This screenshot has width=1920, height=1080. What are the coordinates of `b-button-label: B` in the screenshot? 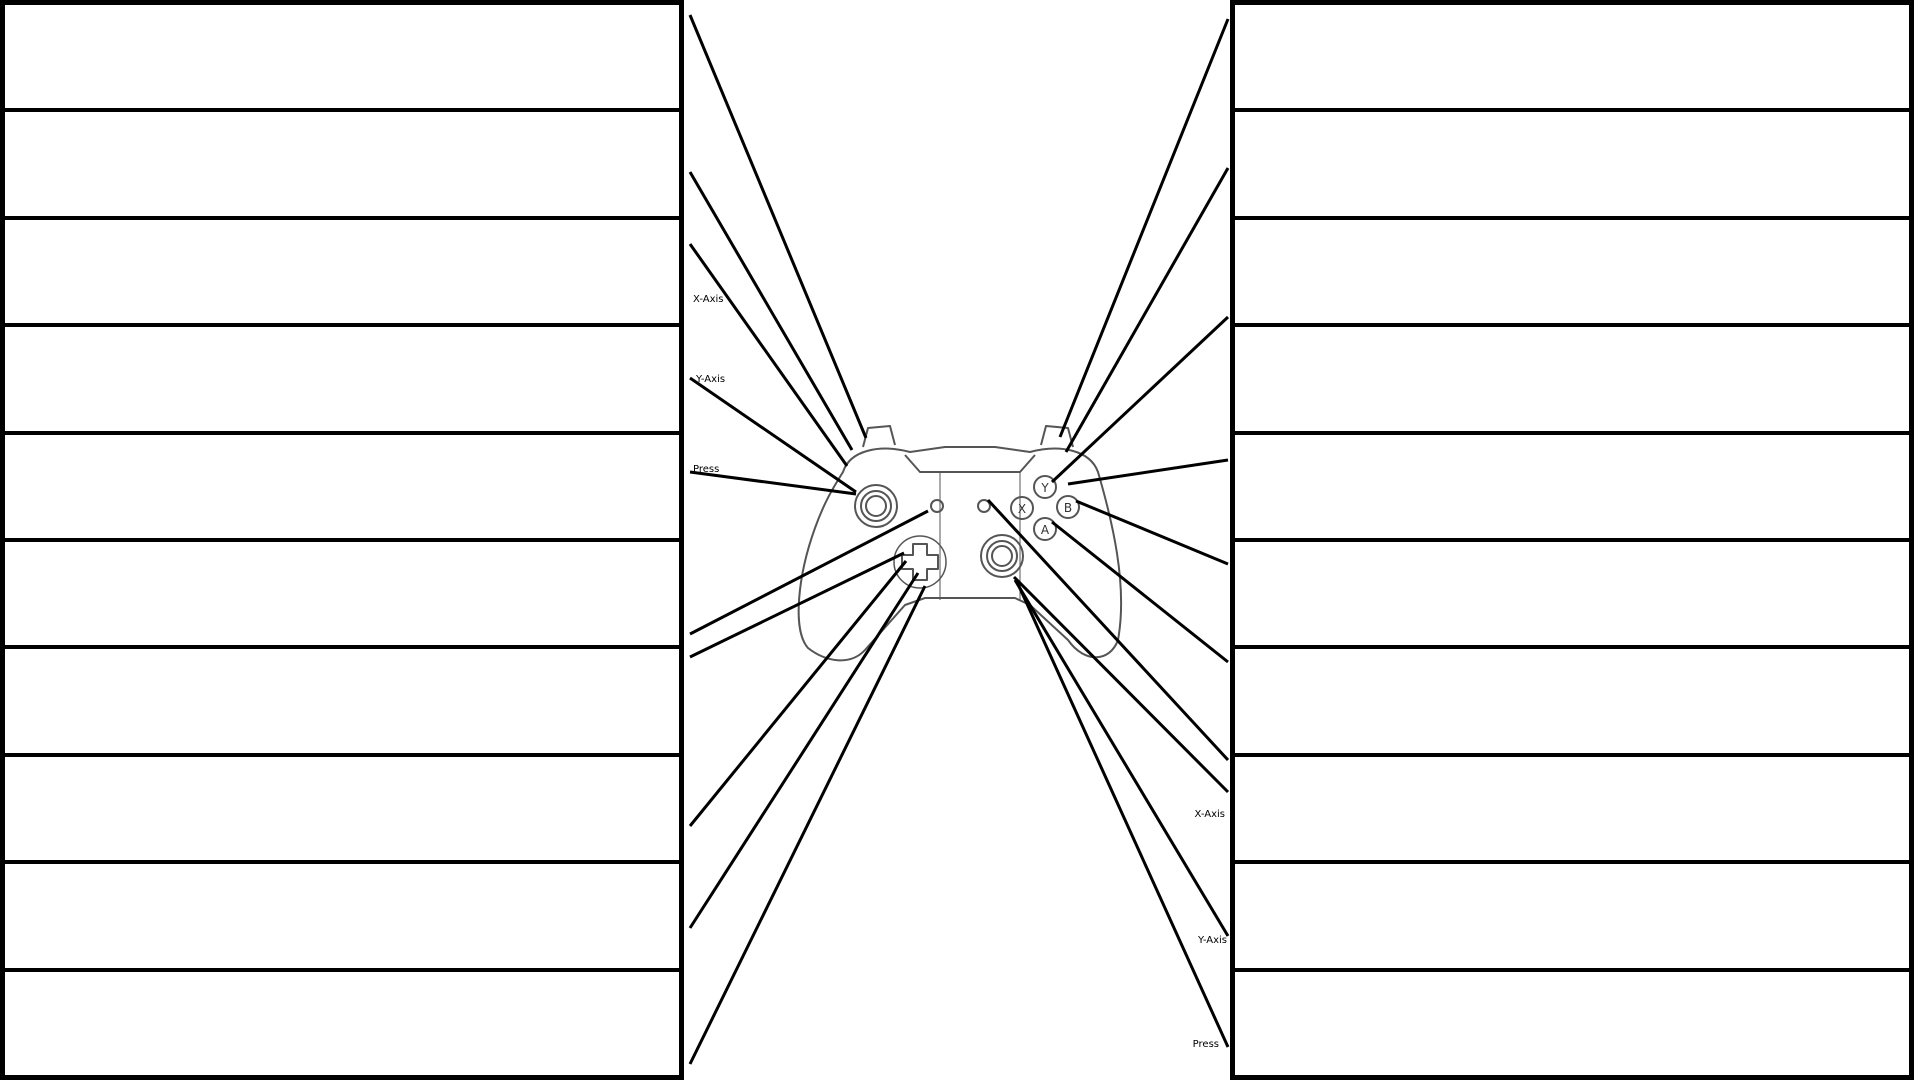 It's located at (1068, 508).